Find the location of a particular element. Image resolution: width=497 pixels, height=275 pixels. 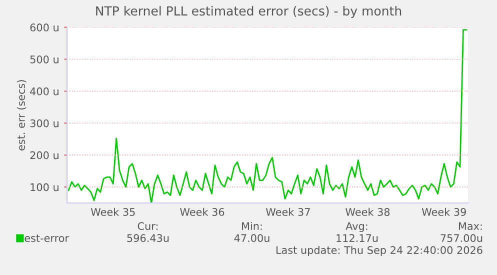

text: 757.00u is located at coordinates (461, 238).